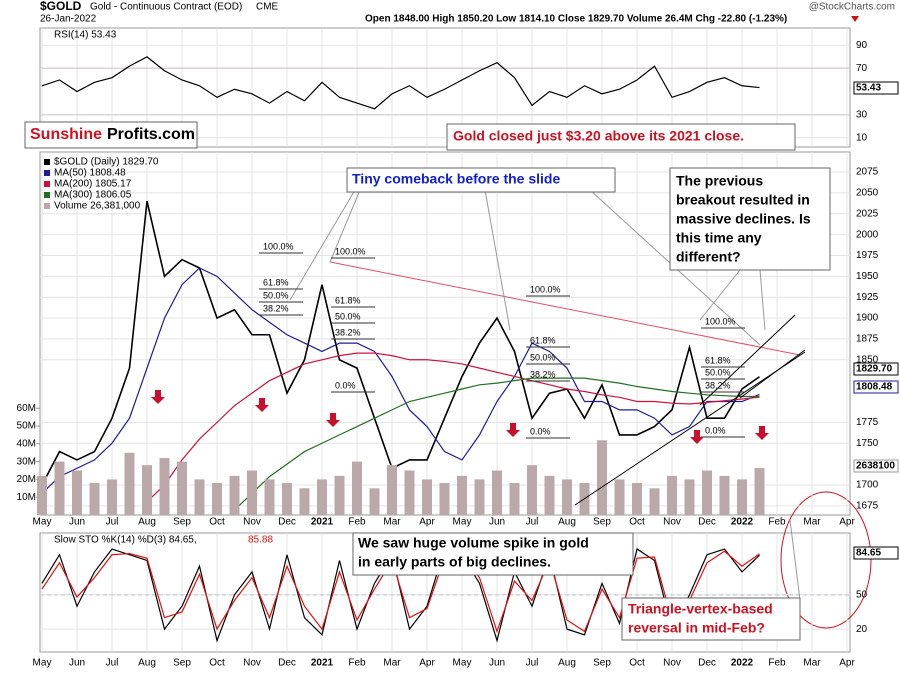 This screenshot has width=900, height=673. I want to click on x-tick-label: Nov, so click(672, 663).